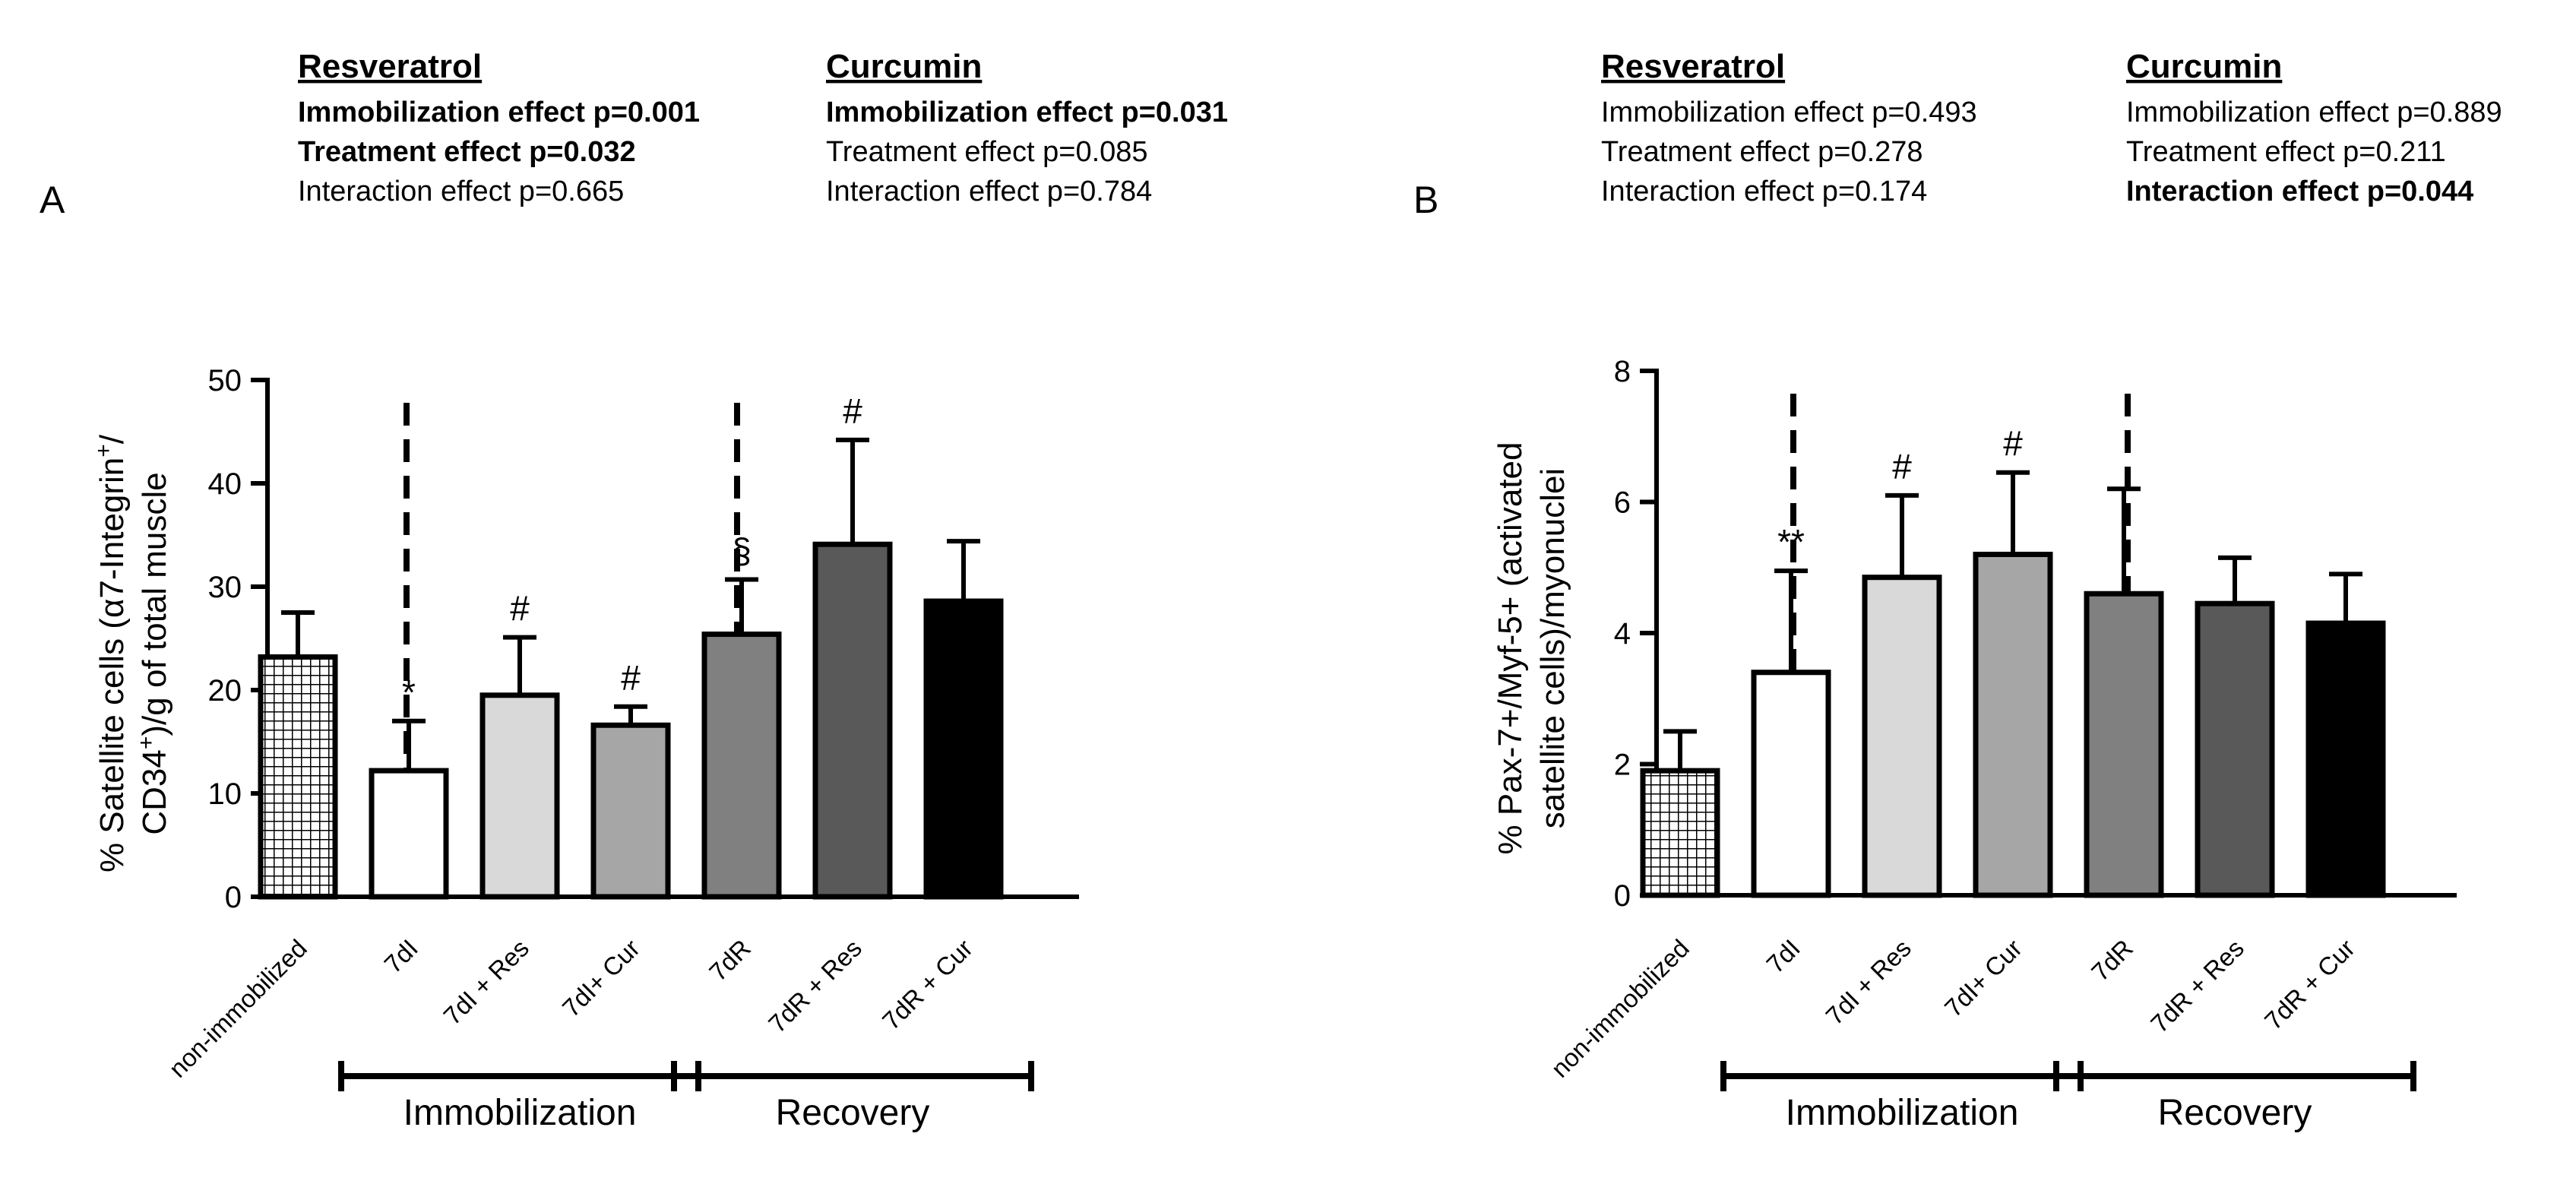 The image size is (2576, 1200). I want to click on y-tick-label: 2, so click(1622, 766).